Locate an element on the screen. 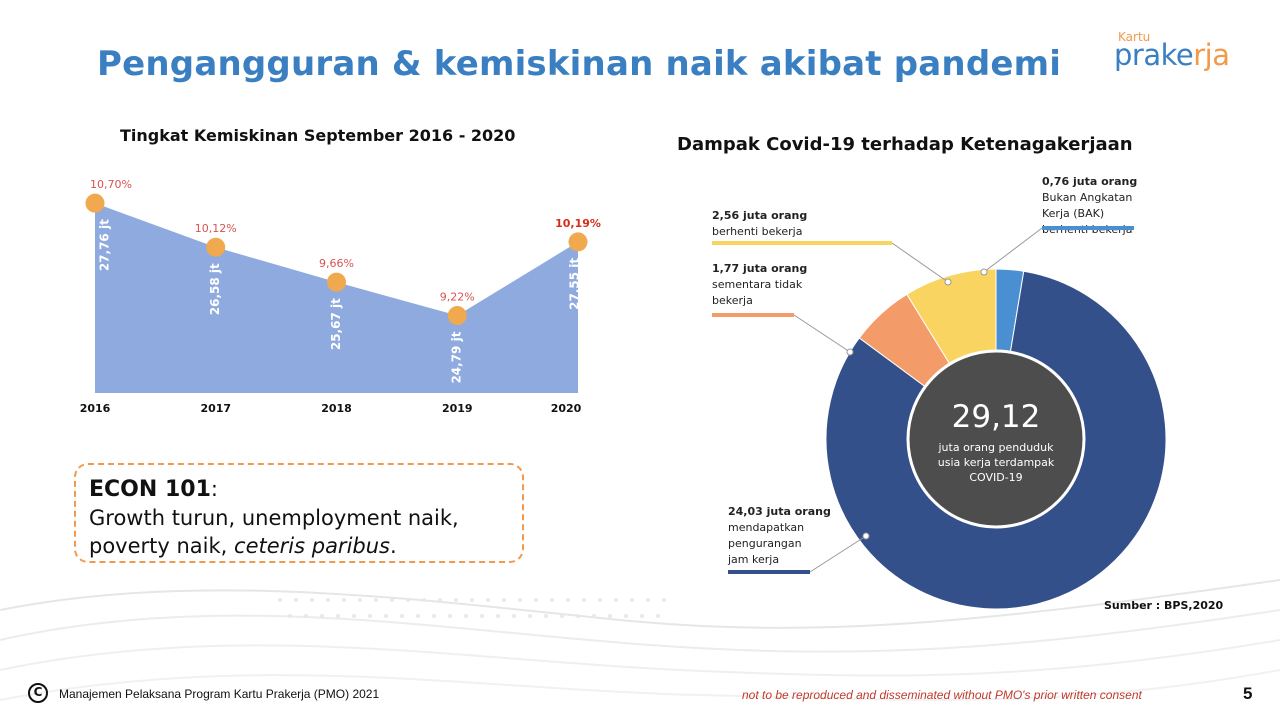  donut-label-3-line-1: berhenti bekerja is located at coordinates (757, 231).